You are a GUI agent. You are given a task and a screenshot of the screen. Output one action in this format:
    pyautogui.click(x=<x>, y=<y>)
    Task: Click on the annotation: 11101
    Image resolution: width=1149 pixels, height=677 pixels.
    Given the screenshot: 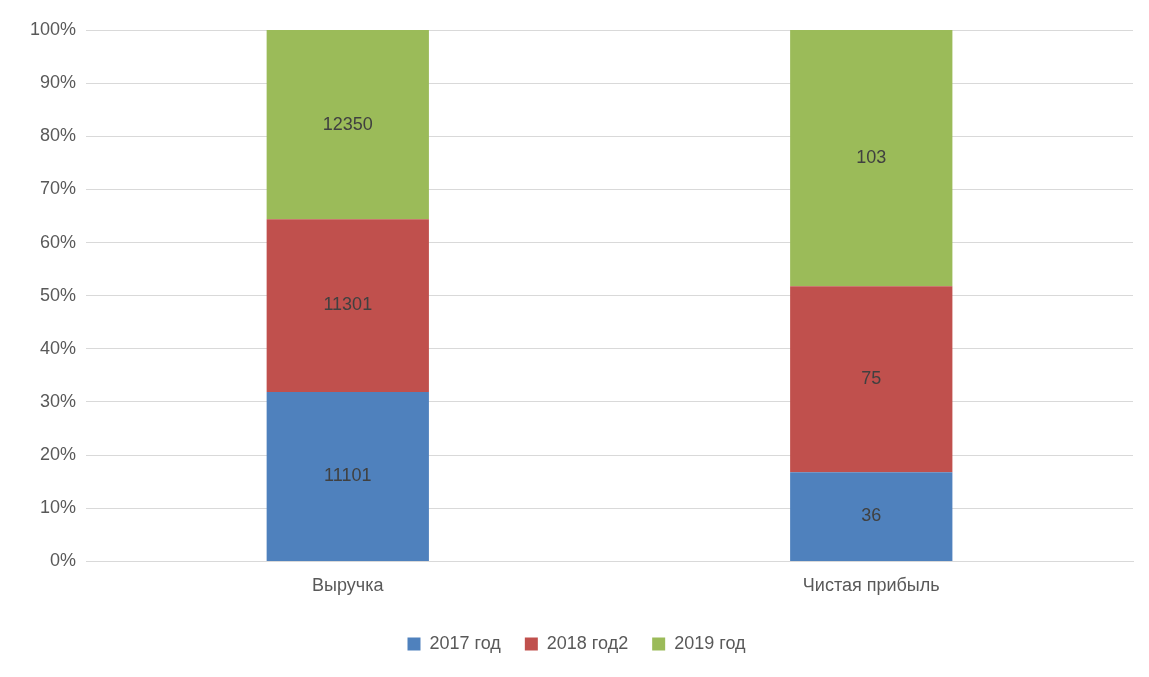 What is the action you would take?
    pyautogui.click(x=348, y=475)
    